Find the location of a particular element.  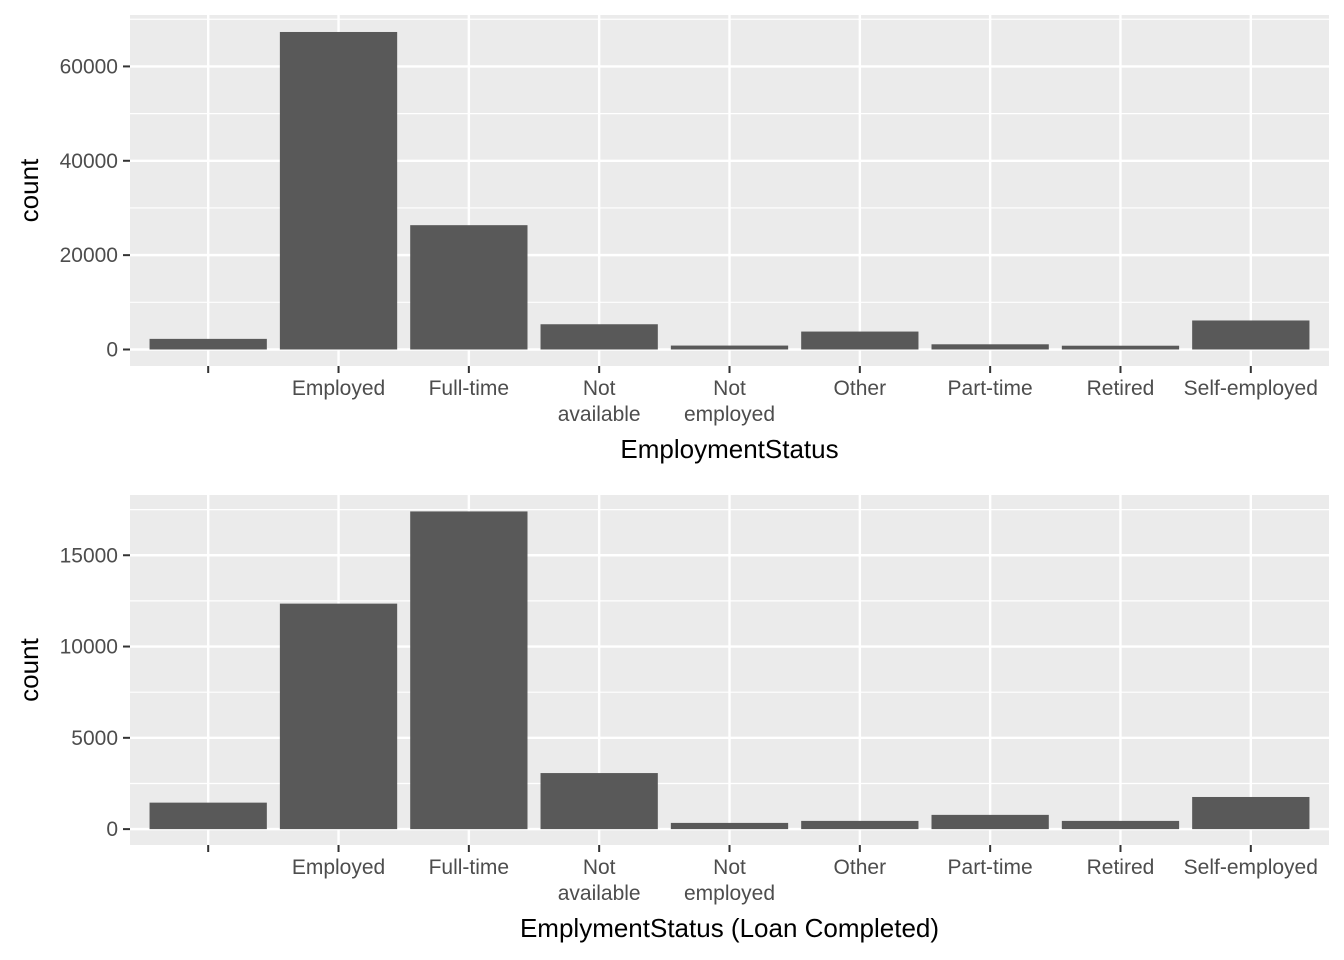

y-tick-label: 10000 is located at coordinates (89, 647).